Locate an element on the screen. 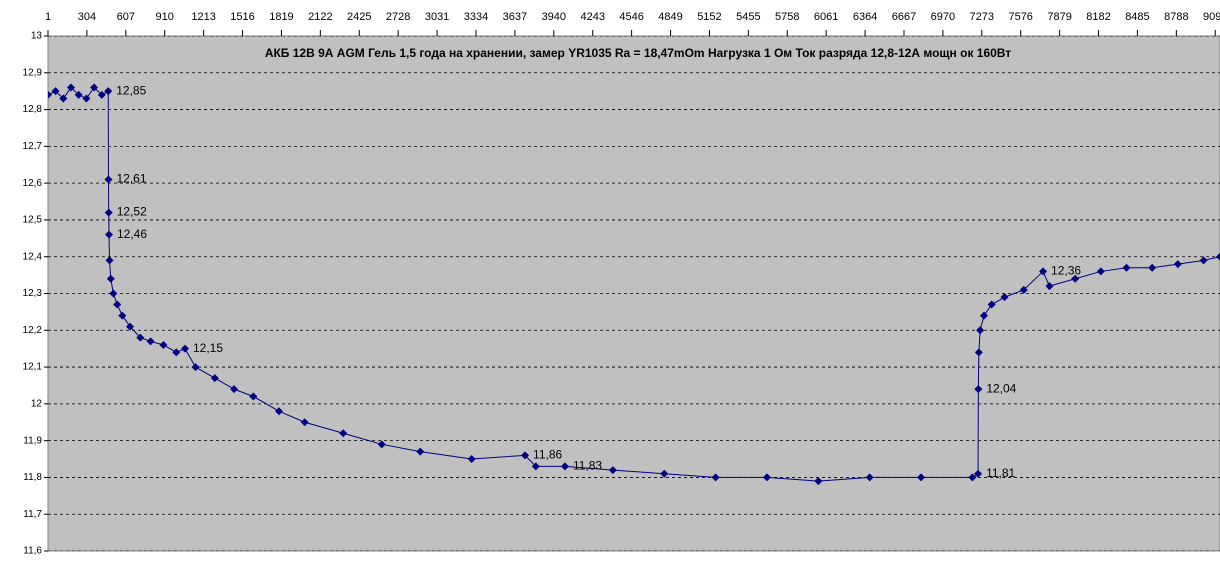 The image size is (1220, 570). y-tick-label: 12,2 is located at coordinates (33, 330).